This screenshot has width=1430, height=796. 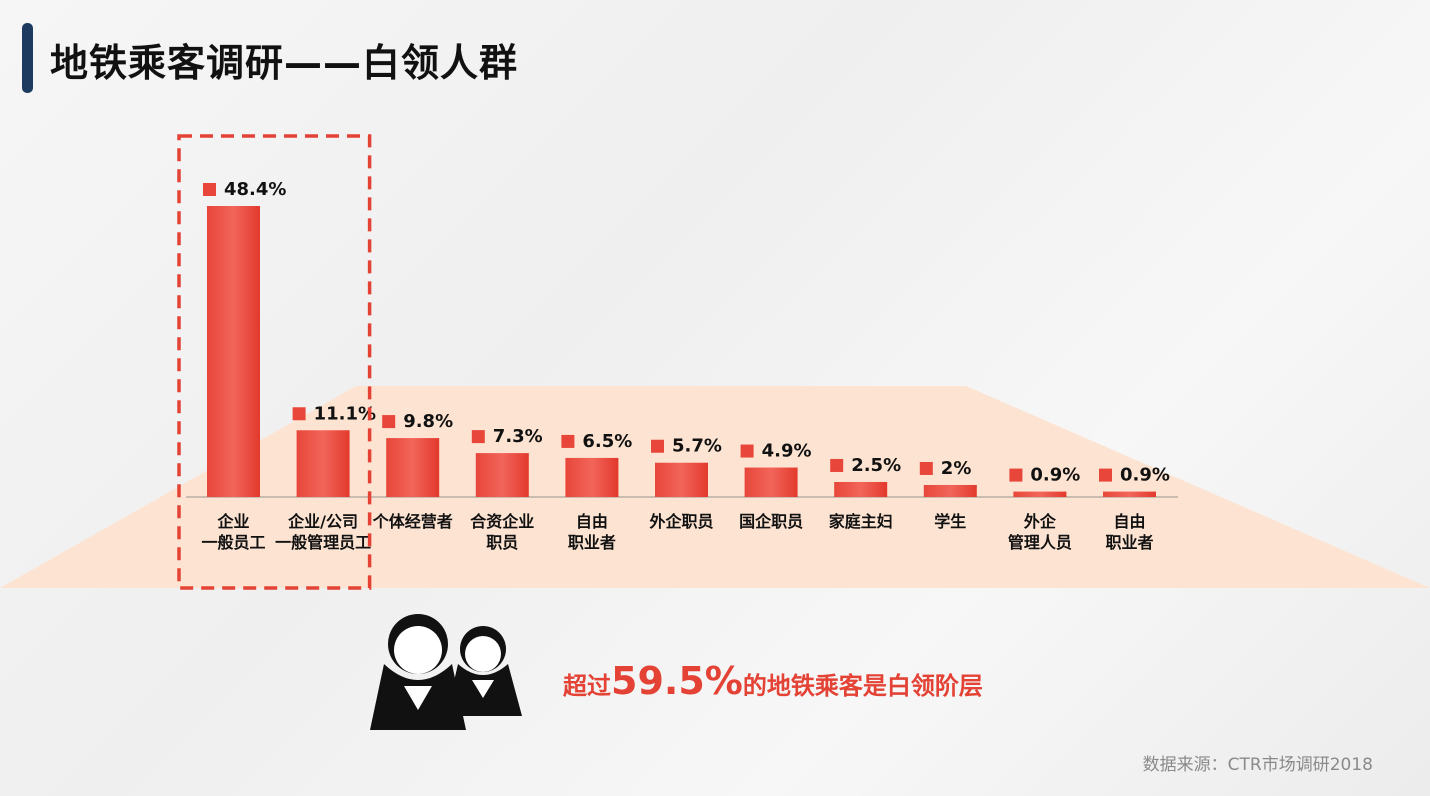 What do you see at coordinates (1055, 475) in the screenshot?
I see `bar-value-label-9: 0.9%` at bounding box center [1055, 475].